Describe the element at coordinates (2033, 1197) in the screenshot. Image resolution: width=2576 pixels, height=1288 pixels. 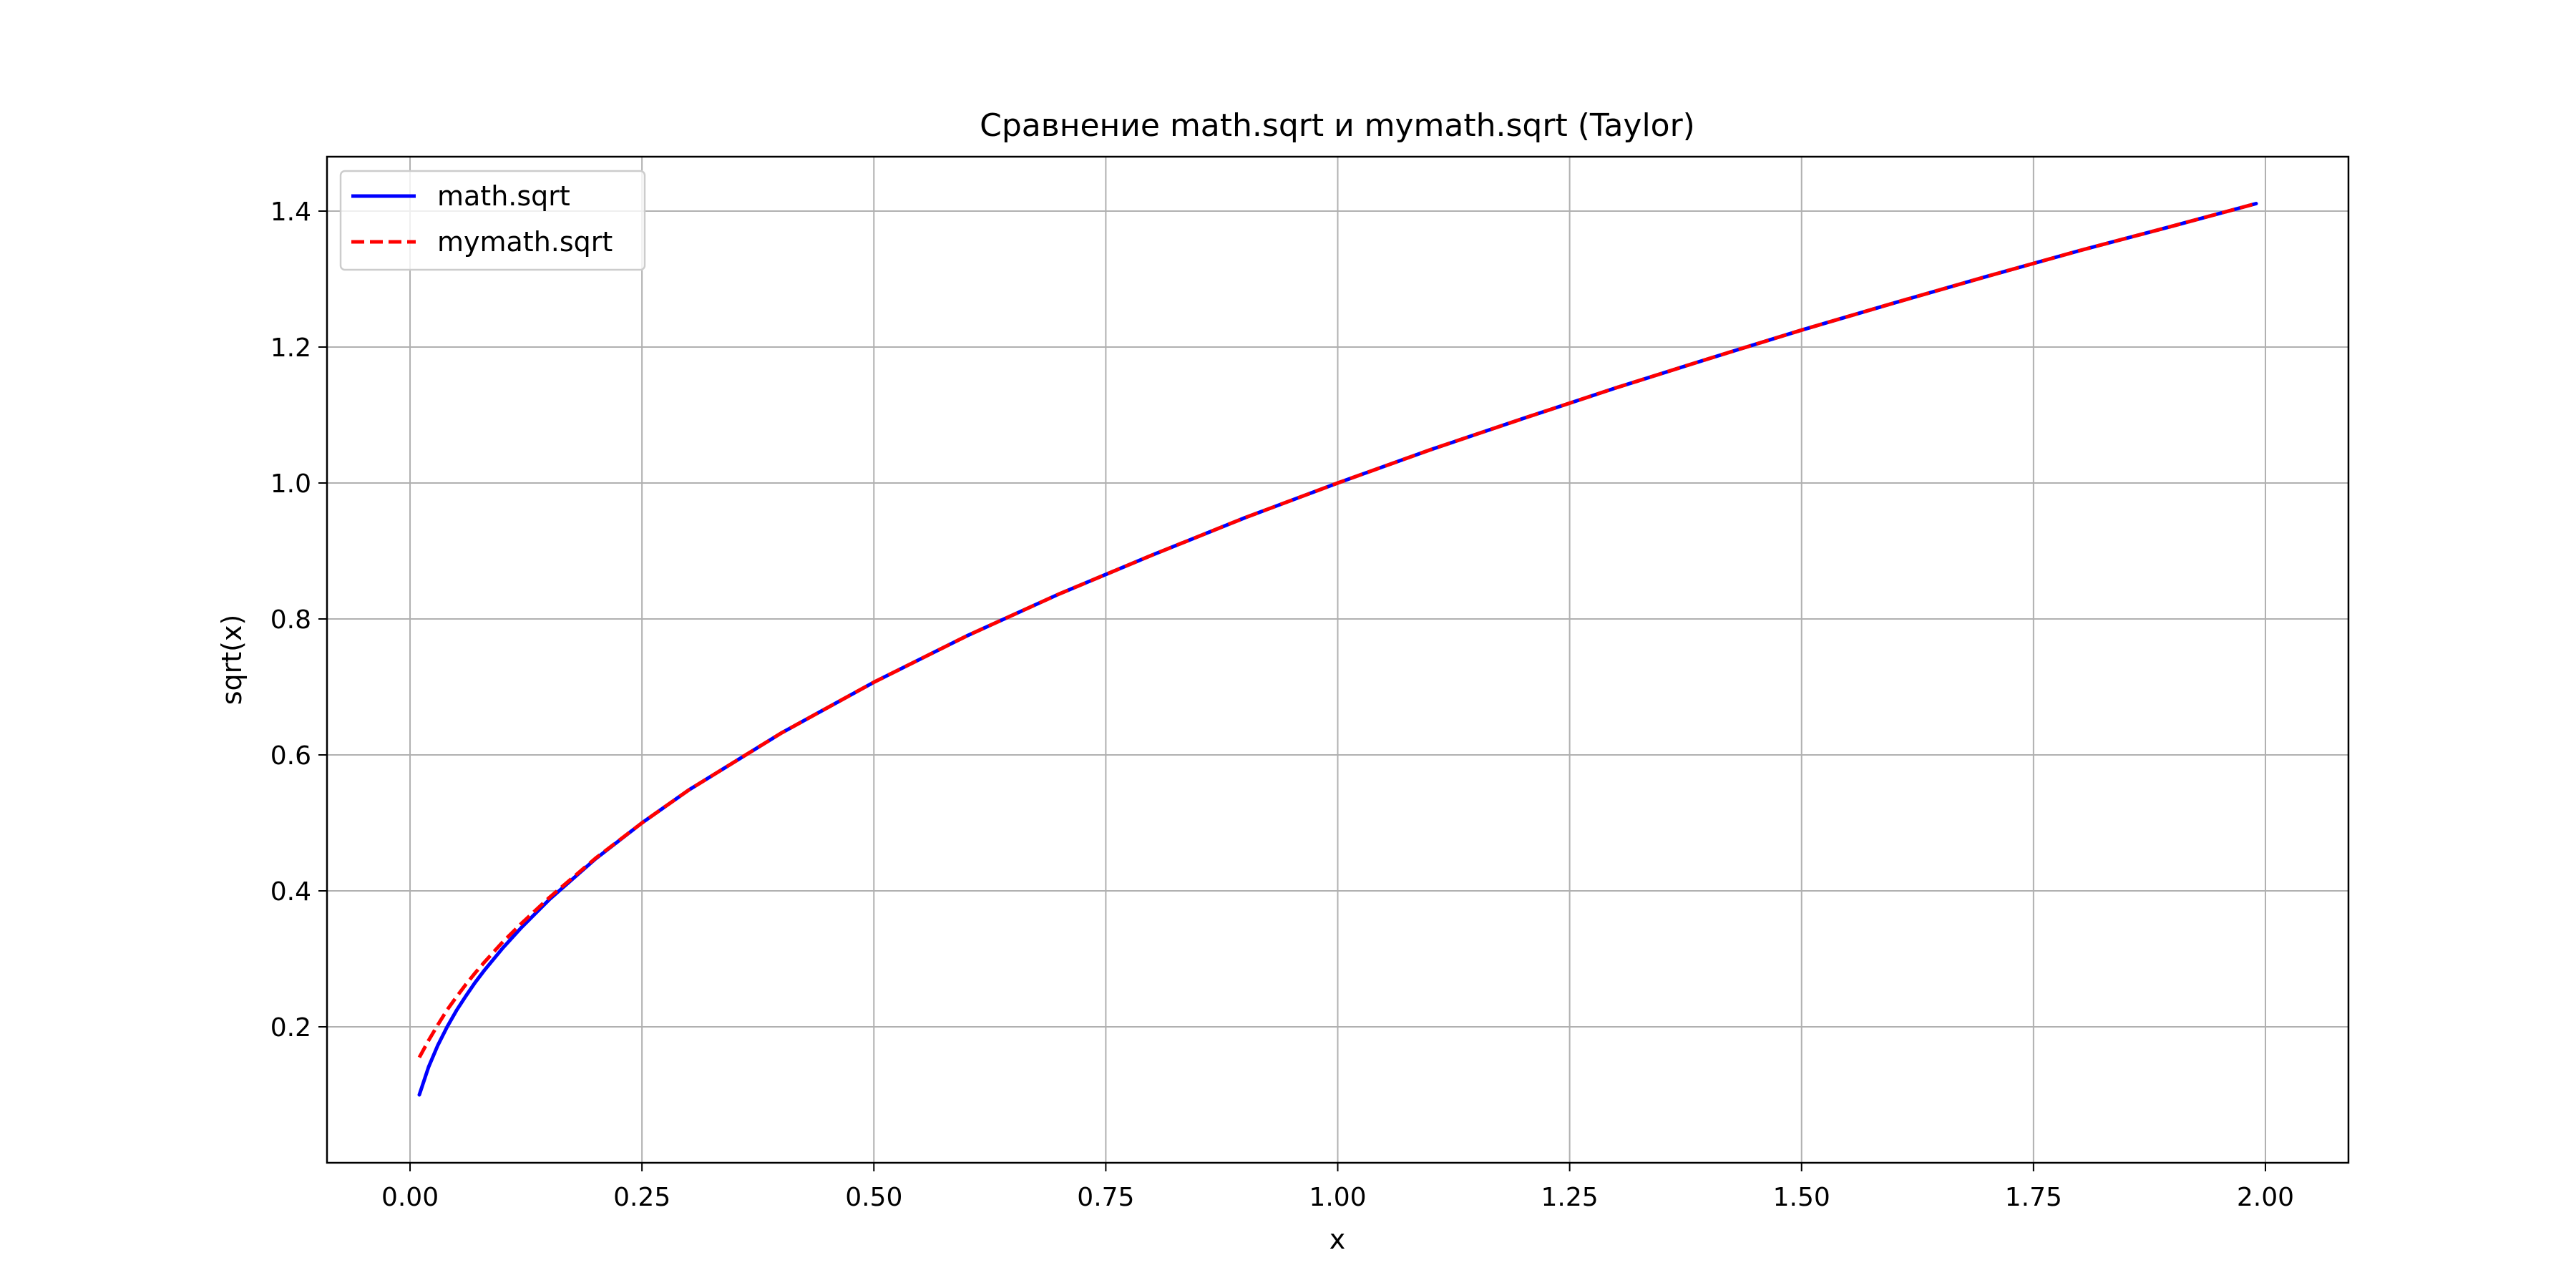
I see `x-tick-label: 1.75` at that location.